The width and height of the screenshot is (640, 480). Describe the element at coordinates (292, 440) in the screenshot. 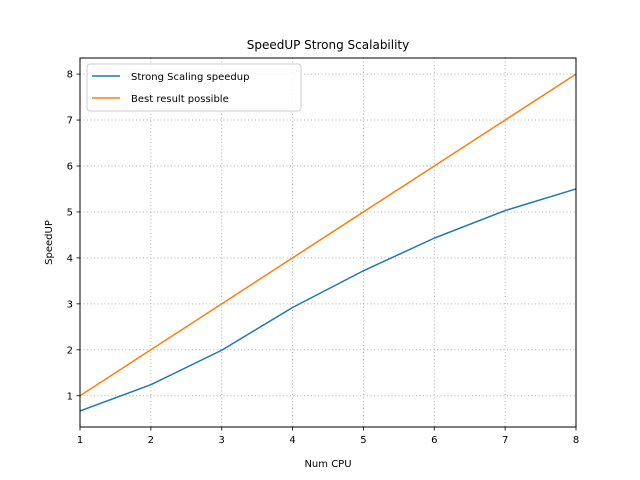

I see `x-tick-label: 4` at that location.